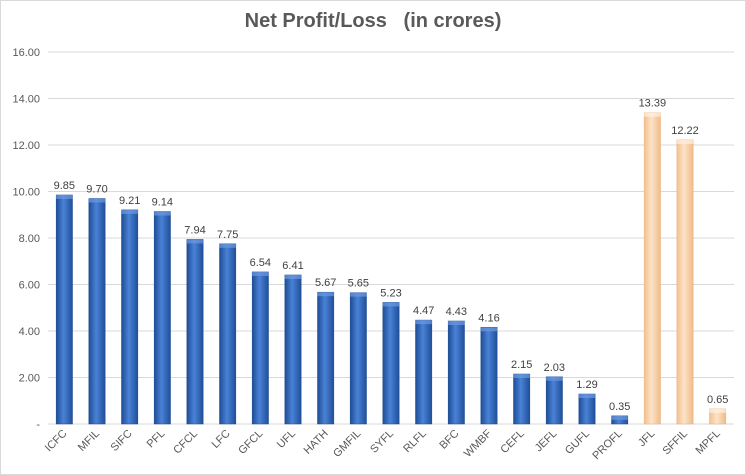 This screenshot has height=475, width=746. I want to click on data-label: 2.15, so click(521, 365).